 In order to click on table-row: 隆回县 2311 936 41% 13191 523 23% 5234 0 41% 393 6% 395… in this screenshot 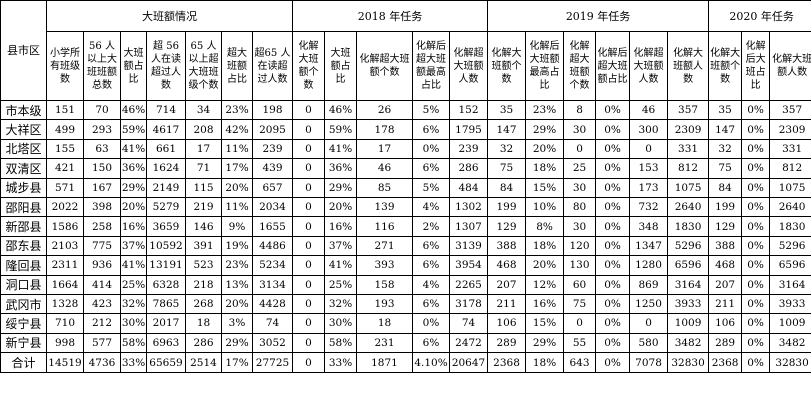, I will do `click(405, 265)`.